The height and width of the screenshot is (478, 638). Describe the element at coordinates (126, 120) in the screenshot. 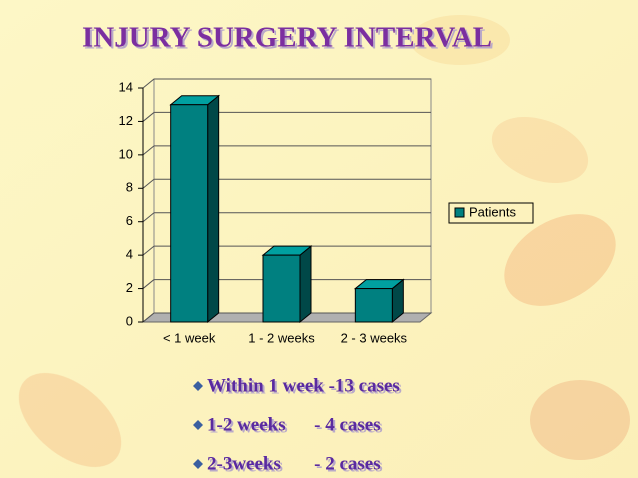

I see `y-tick-label: 12` at that location.